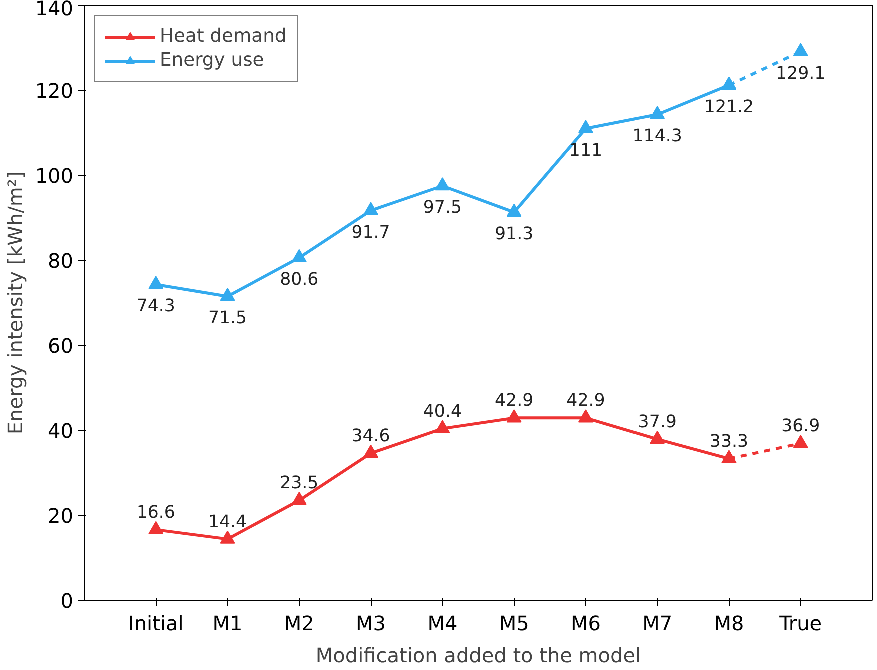 The image size is (877, 670). I want to click on data-label: 111, so click(585, 150).